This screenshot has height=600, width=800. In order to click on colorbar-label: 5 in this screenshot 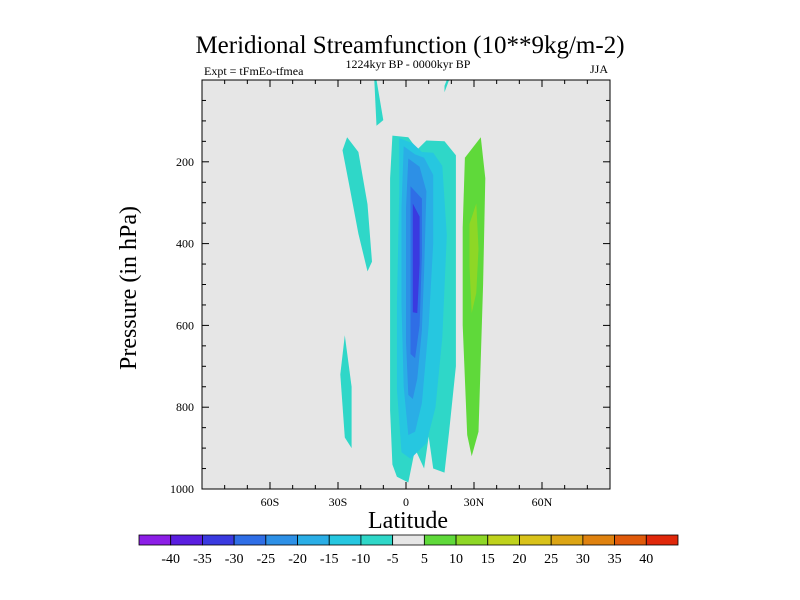, I will do `click(424, 559)`.